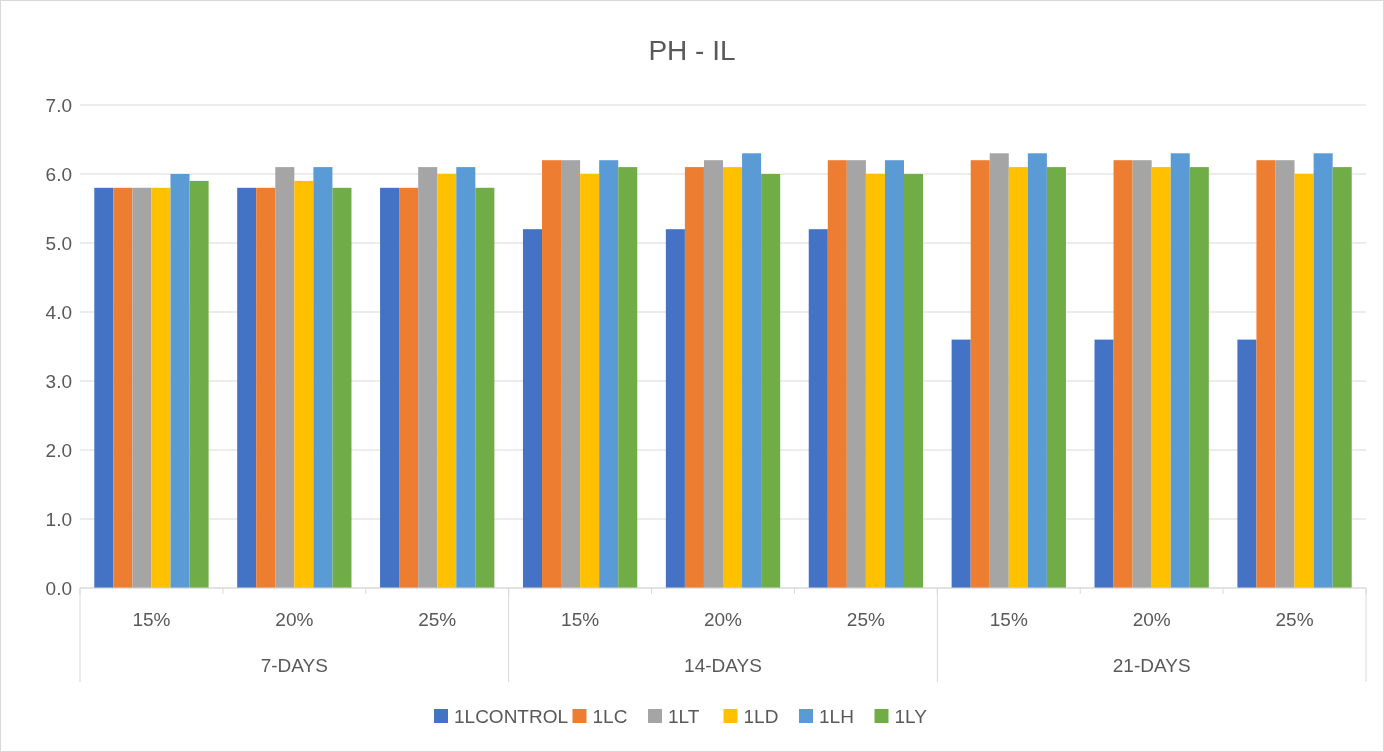 Image resolution: width=1384 pixels, height=752 pixels. What do you see at coordinates (1151, 665) in the screenshot?
I see `text: 21-DAYS` at bounding box center [1151, 665].